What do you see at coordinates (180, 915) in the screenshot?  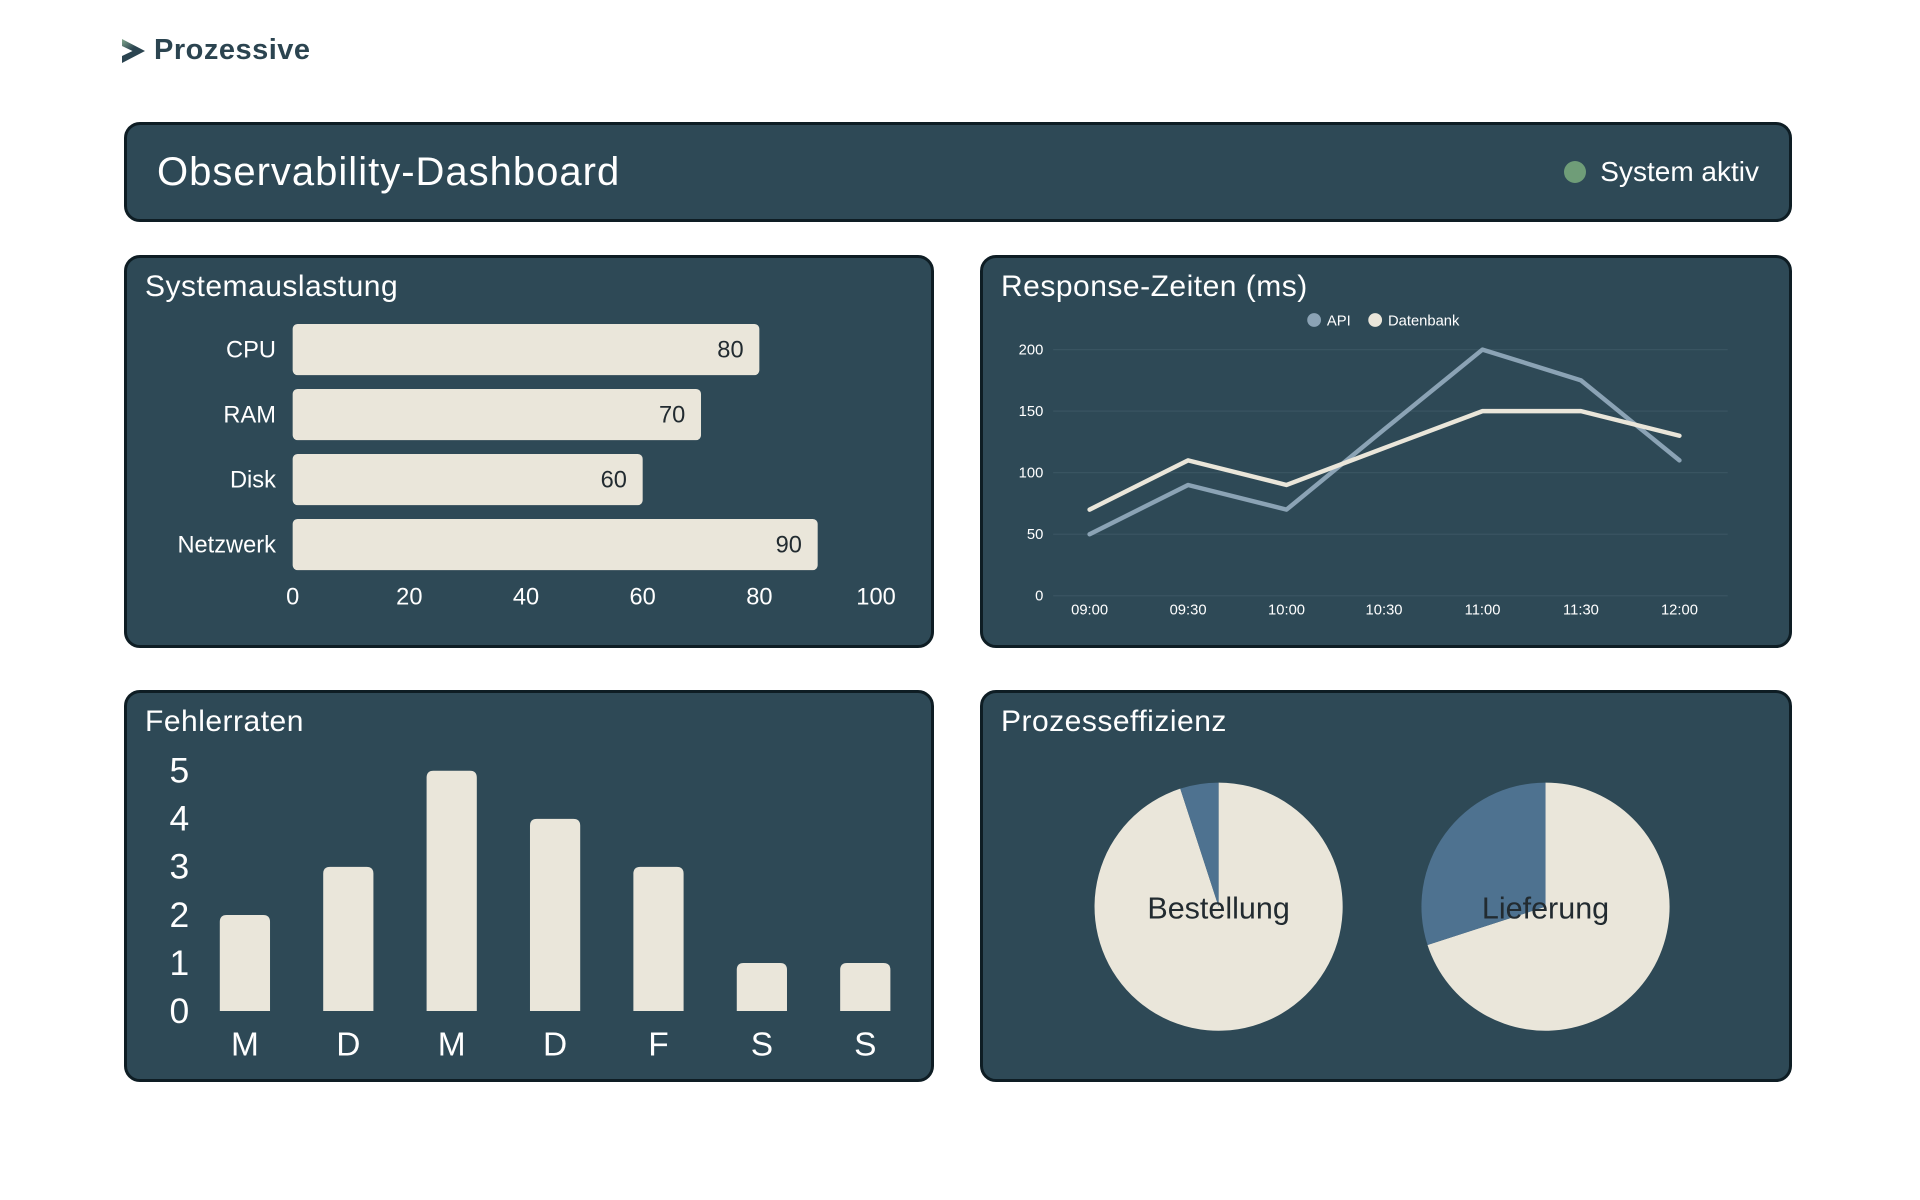 I see `y-axis-tick: 2` at bounding box center [180, 915].